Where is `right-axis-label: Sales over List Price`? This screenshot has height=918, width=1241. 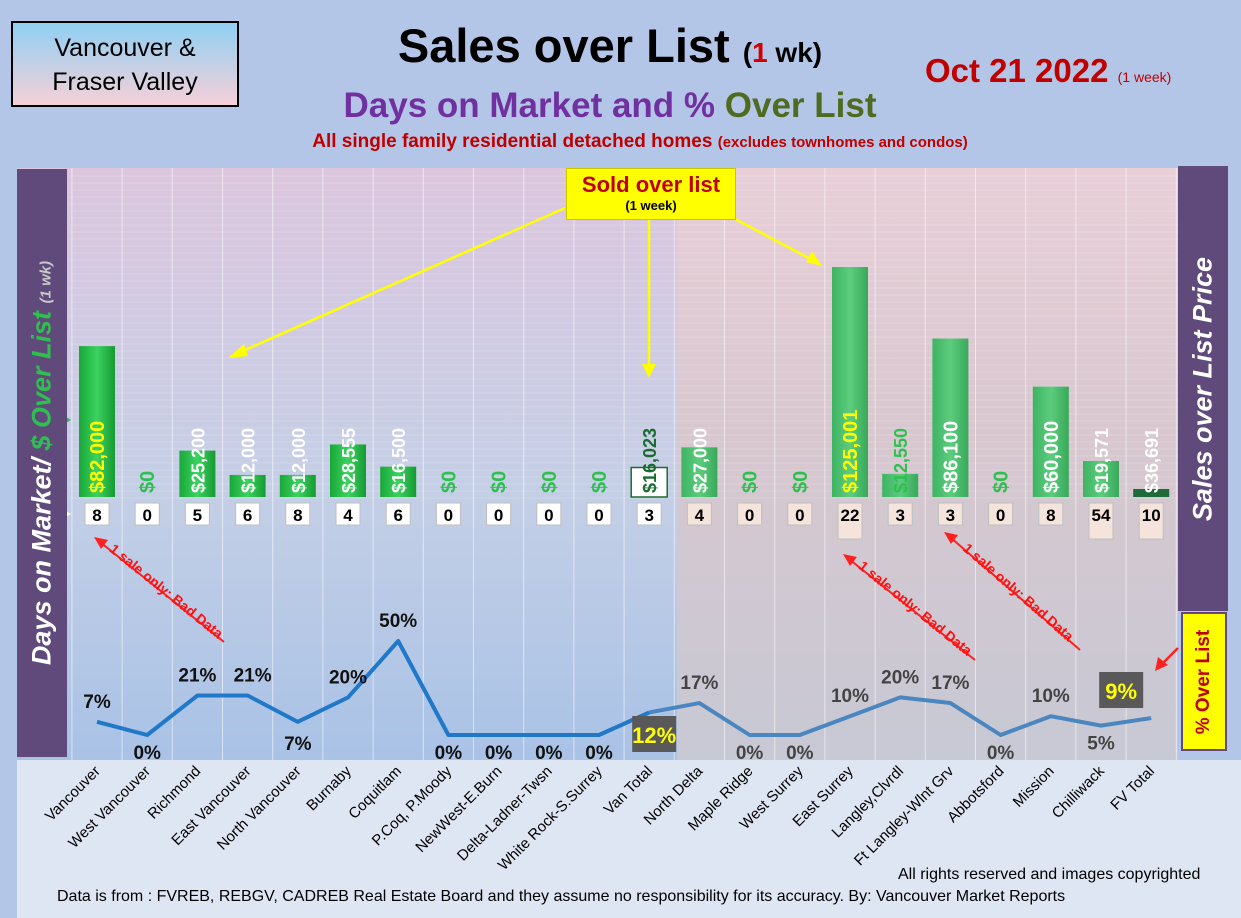
right-axis-label: Sales over List Price is located at coordinates (1202, 388).